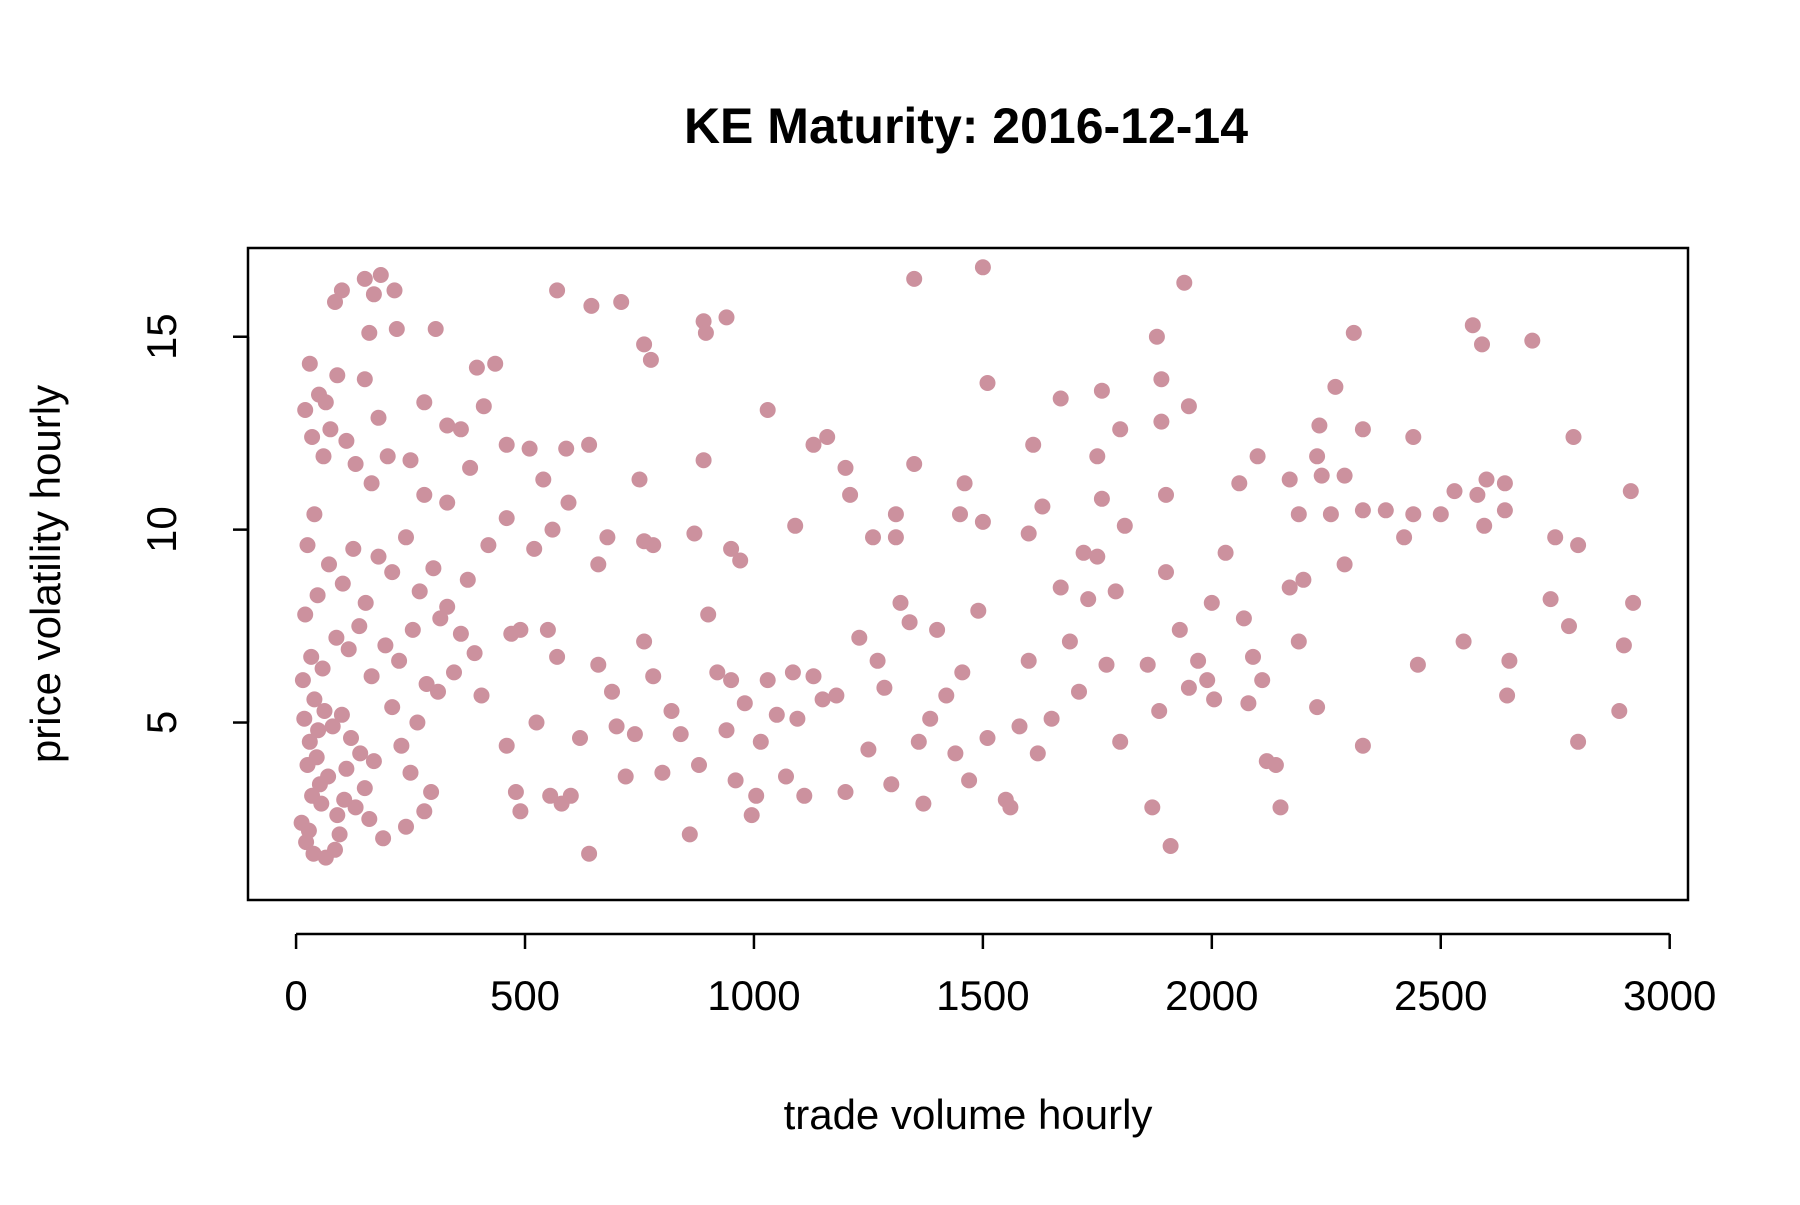  Describe the element at coordinates (295, 995) in the screenshot. I see `x-tick-label-0: 0` at that location.